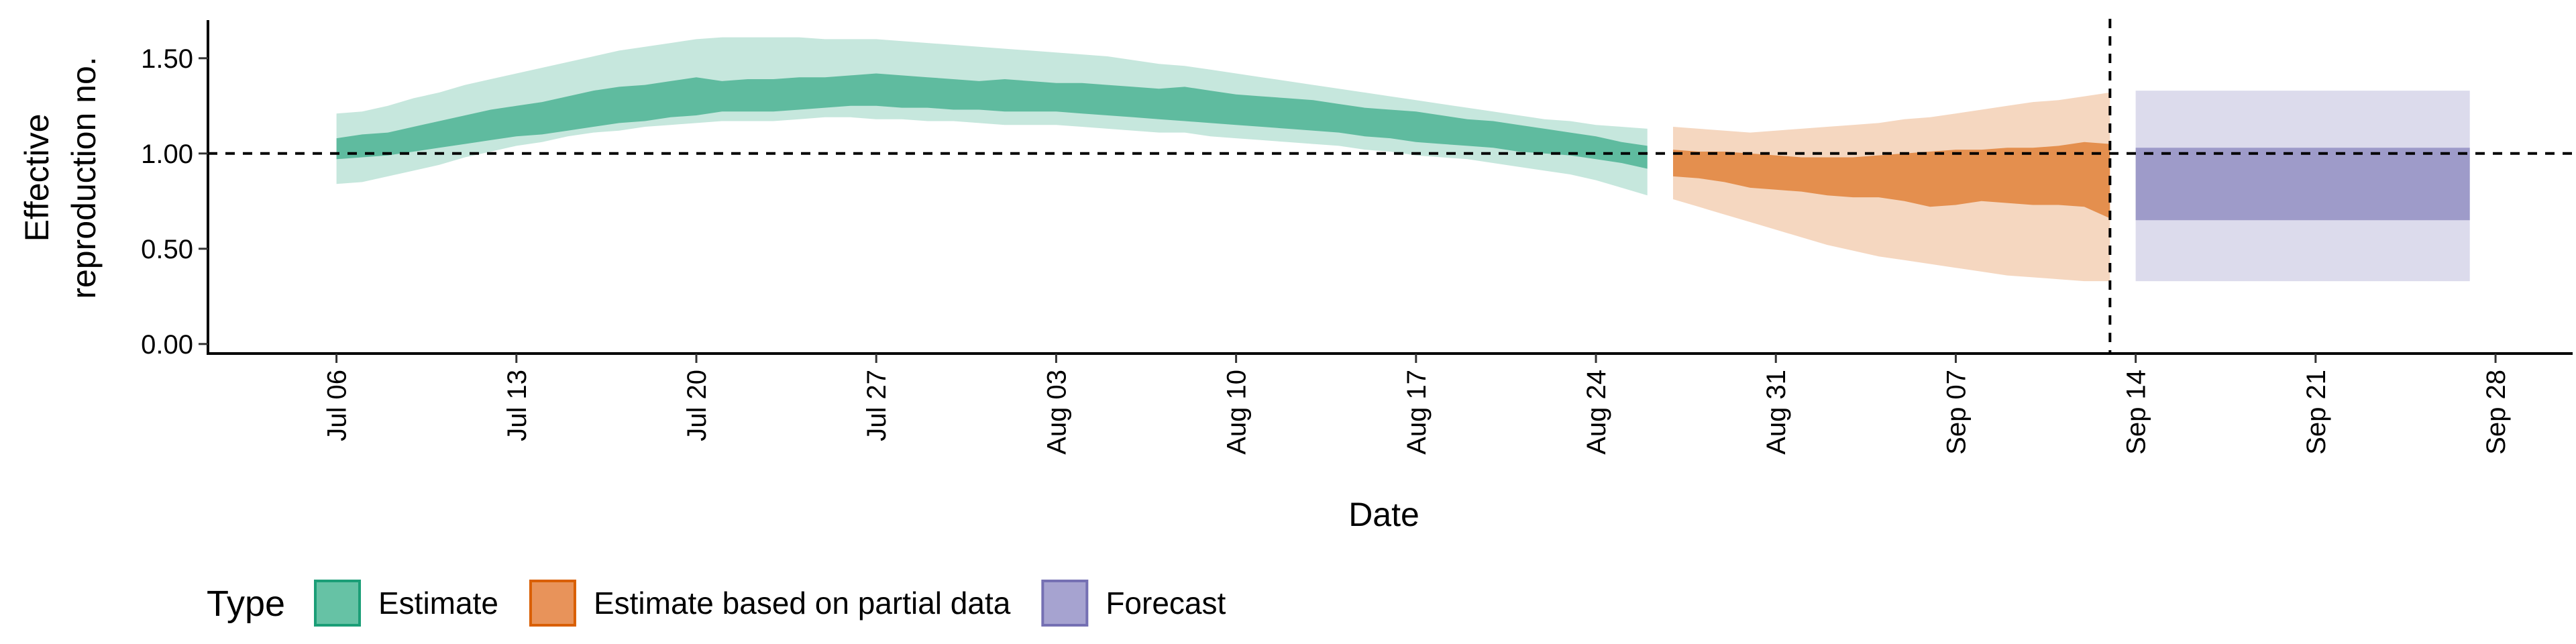  I want to click on legend-forecast-label: Forecast, so click(1166, 603).